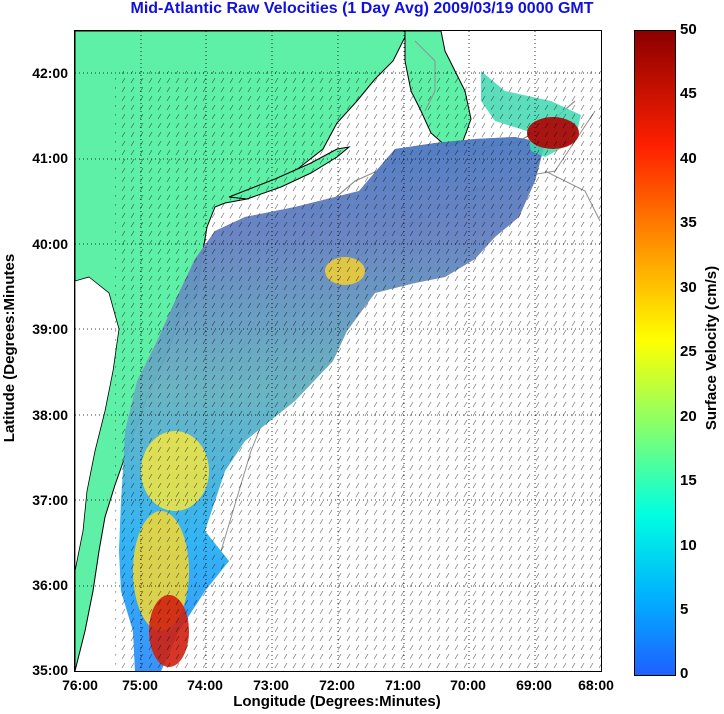  I want to click on colorbar-tick: 15, so click(688, 480).